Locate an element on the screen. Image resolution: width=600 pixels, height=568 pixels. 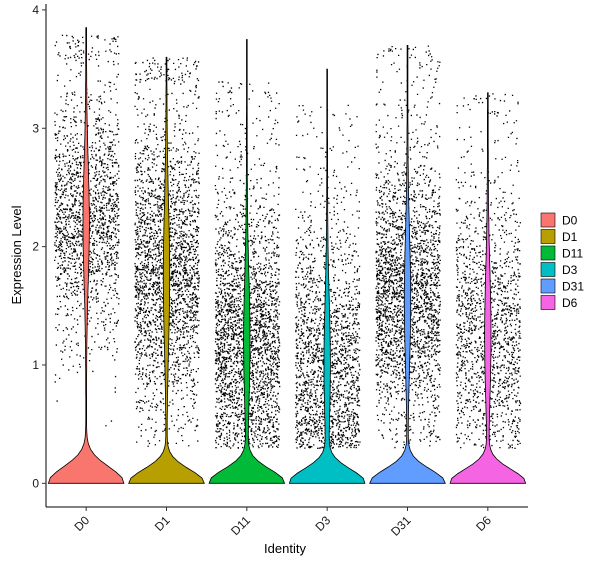
legend-key-D1 is located at coordinates (548, 236).